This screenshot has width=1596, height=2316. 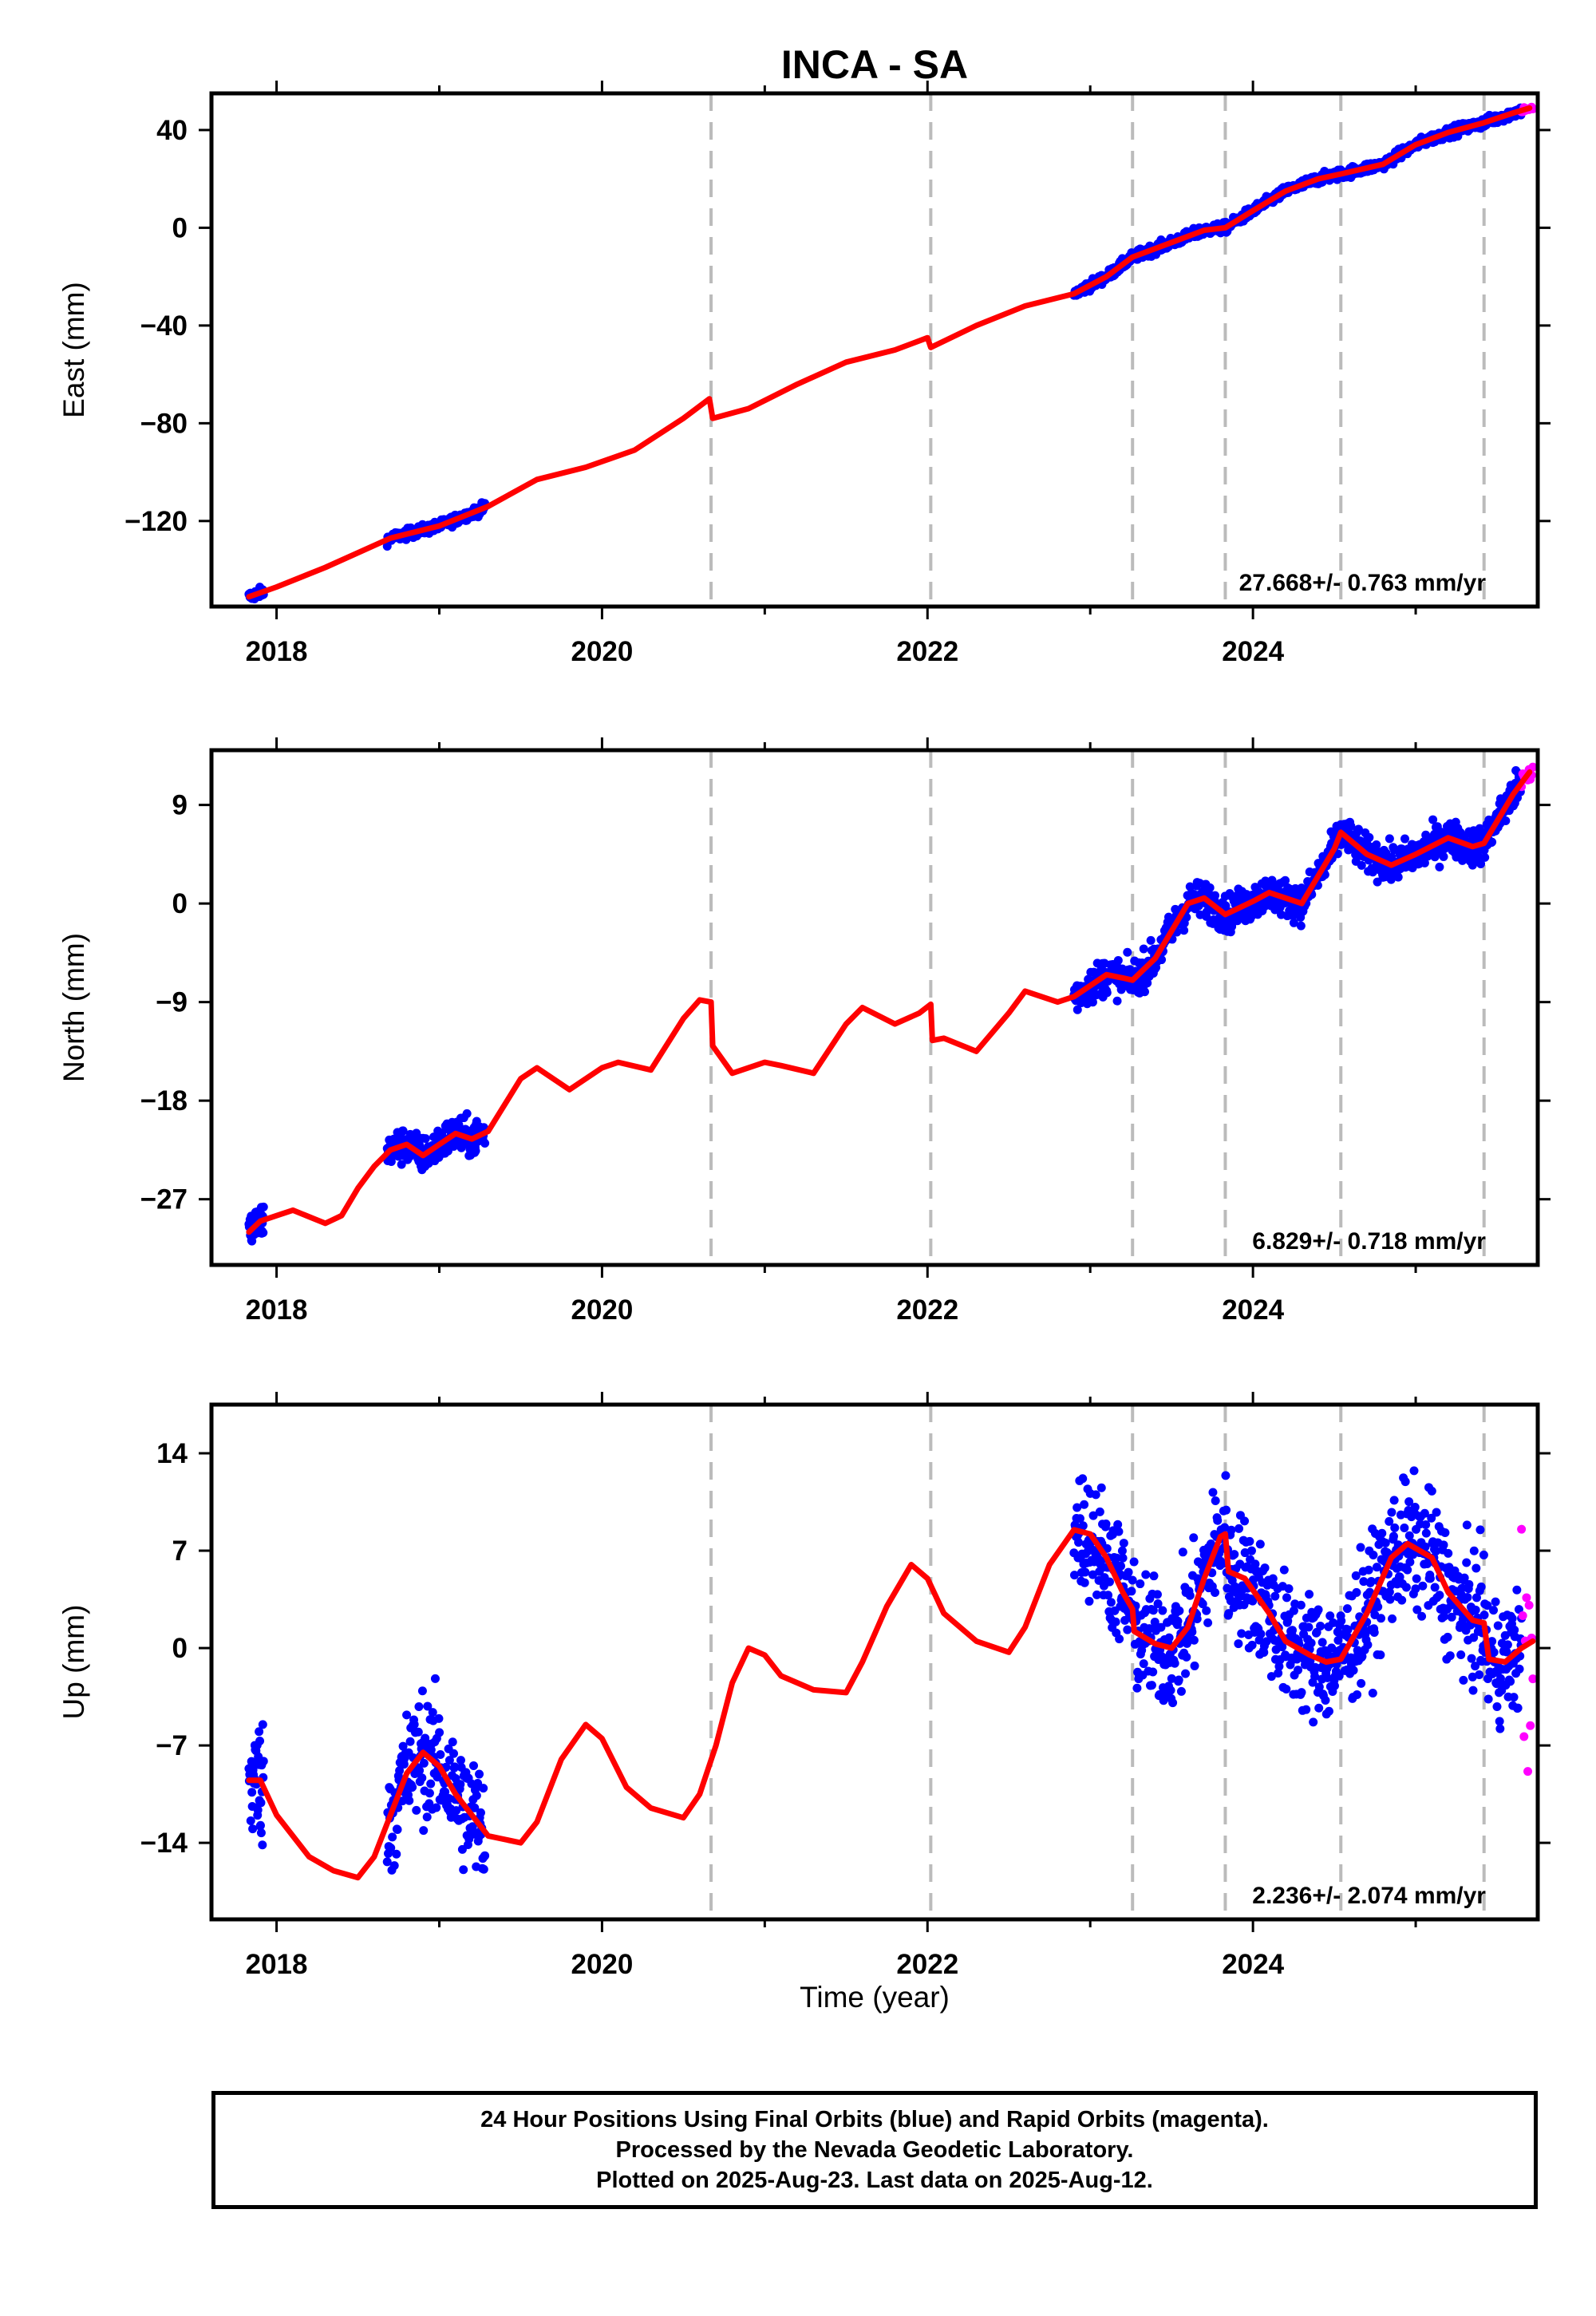 What do you see at coordinates (172, 130) in the screenshot?
I see `y-tick-label: 40` at bounding box center [172, 130].